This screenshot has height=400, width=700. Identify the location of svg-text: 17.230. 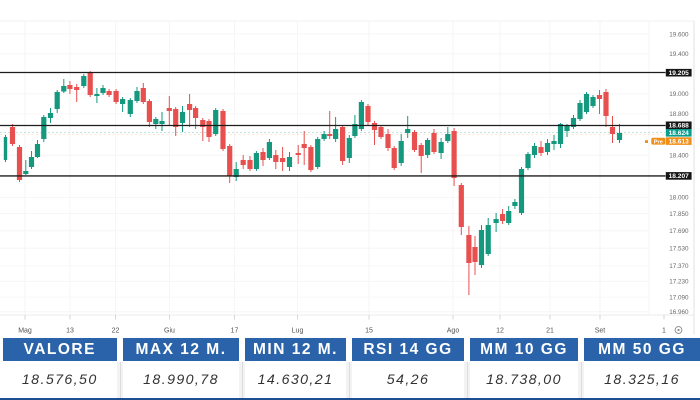
(679, 282).